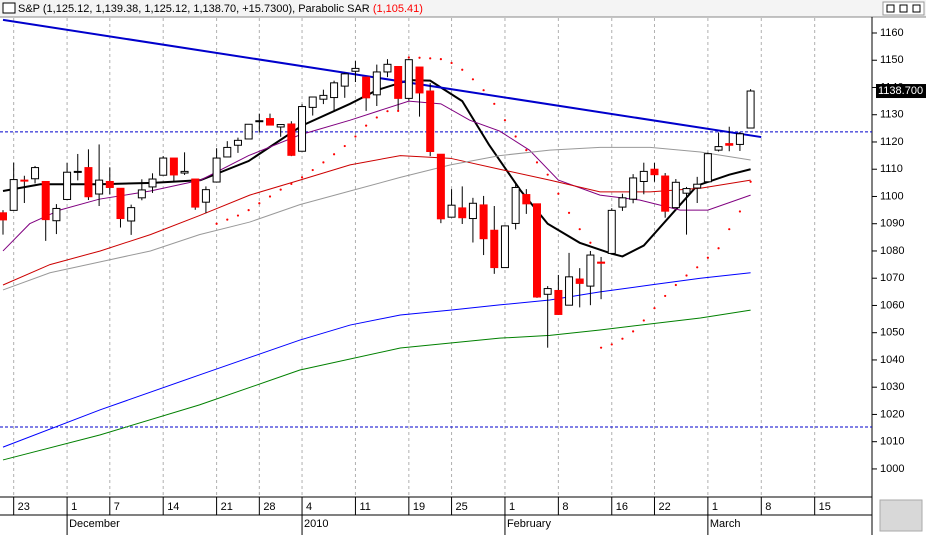 The image size is (926, 535). Describe the element at coordinates (892, 469) in the screenshot. I see `y-tick-label: 1000` at that location.